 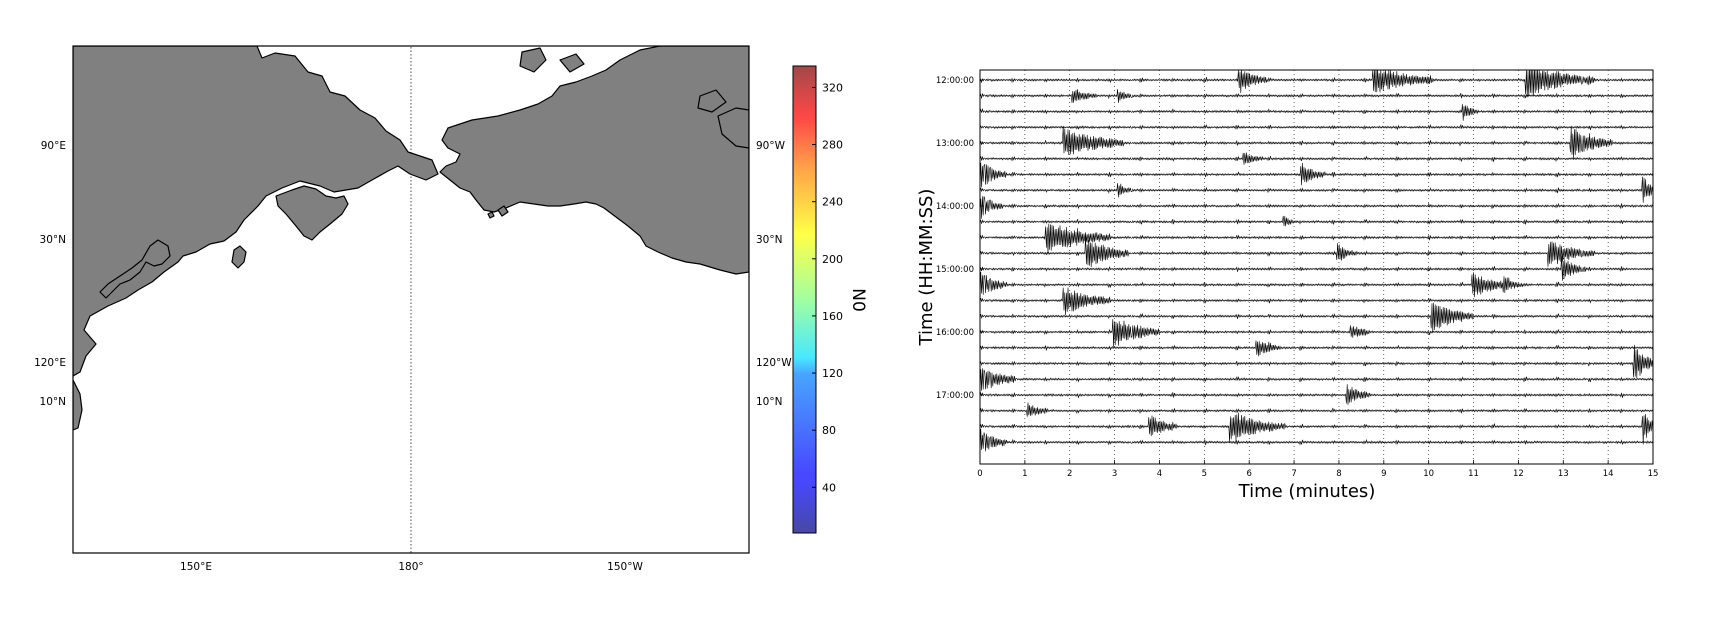 I want to click on x-tick-label: 15, so click(x=1653, y=474).